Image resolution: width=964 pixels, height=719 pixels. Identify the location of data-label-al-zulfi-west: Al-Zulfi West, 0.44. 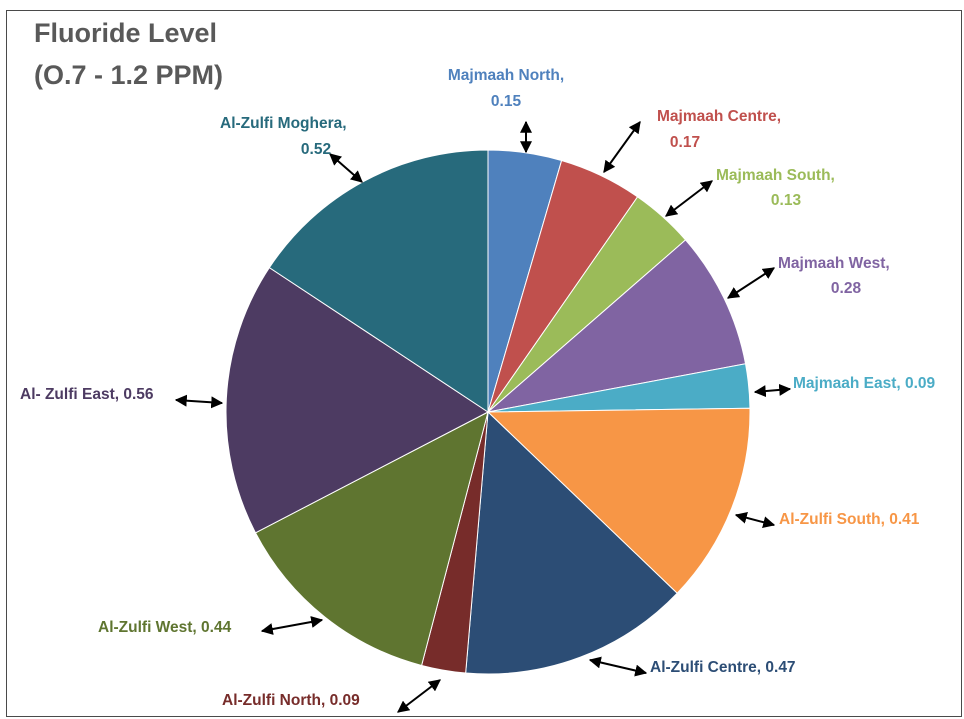
(165, 627).